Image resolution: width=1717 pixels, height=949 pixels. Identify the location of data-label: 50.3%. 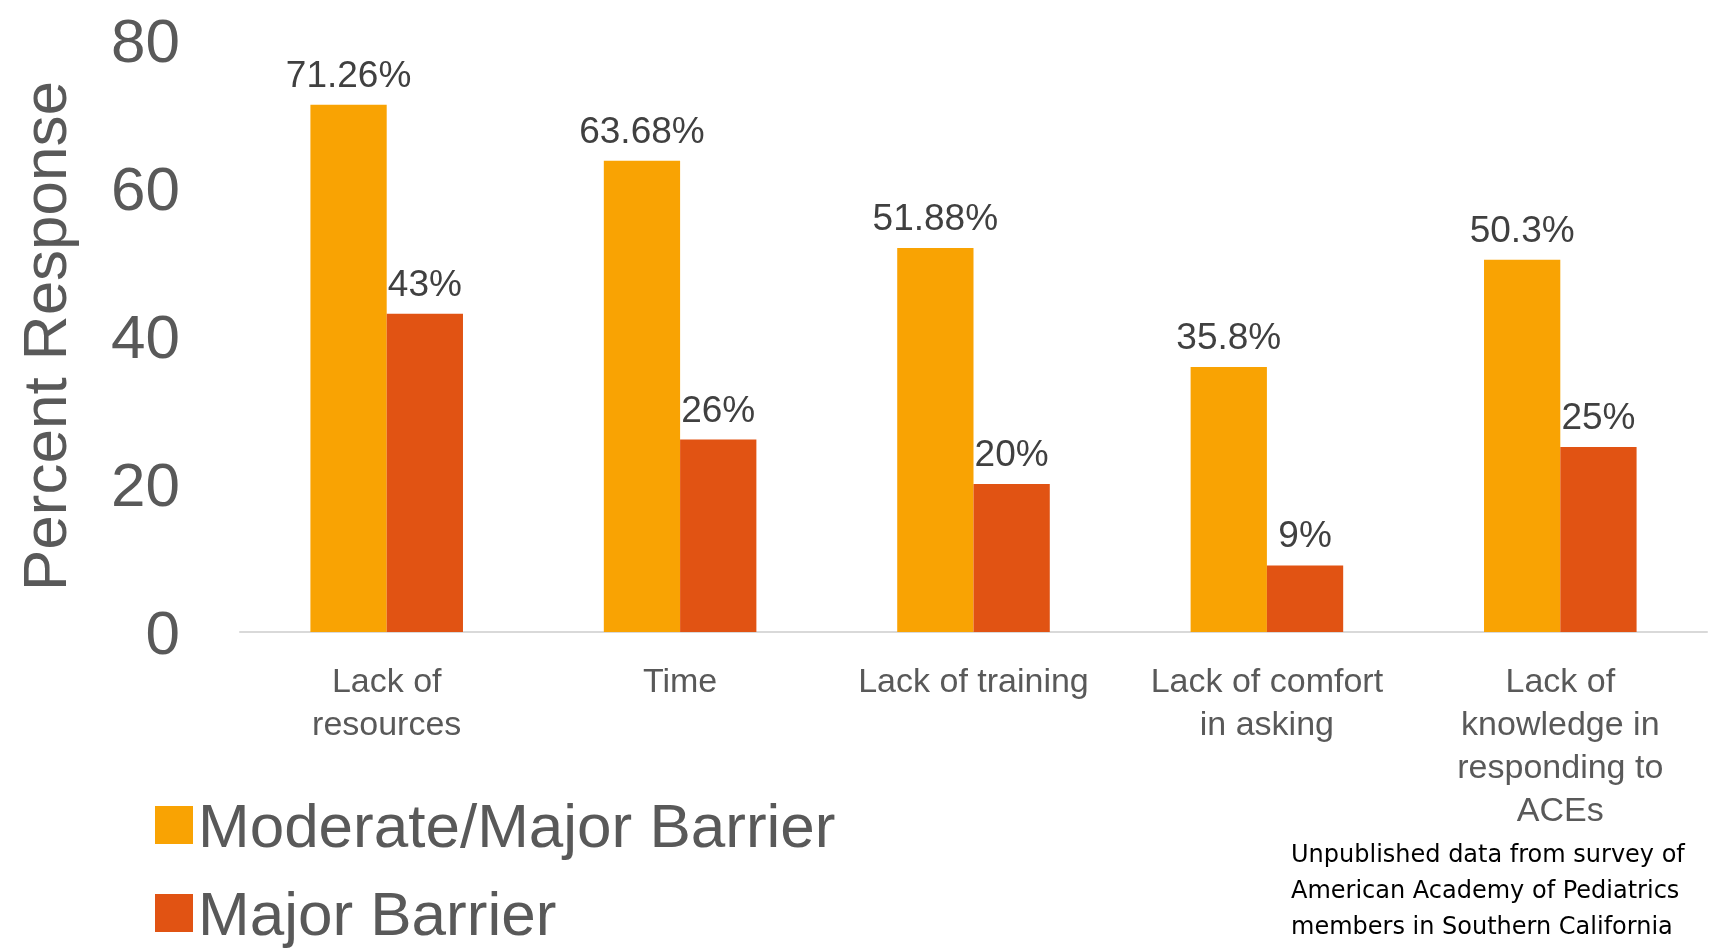
(1522, 229).